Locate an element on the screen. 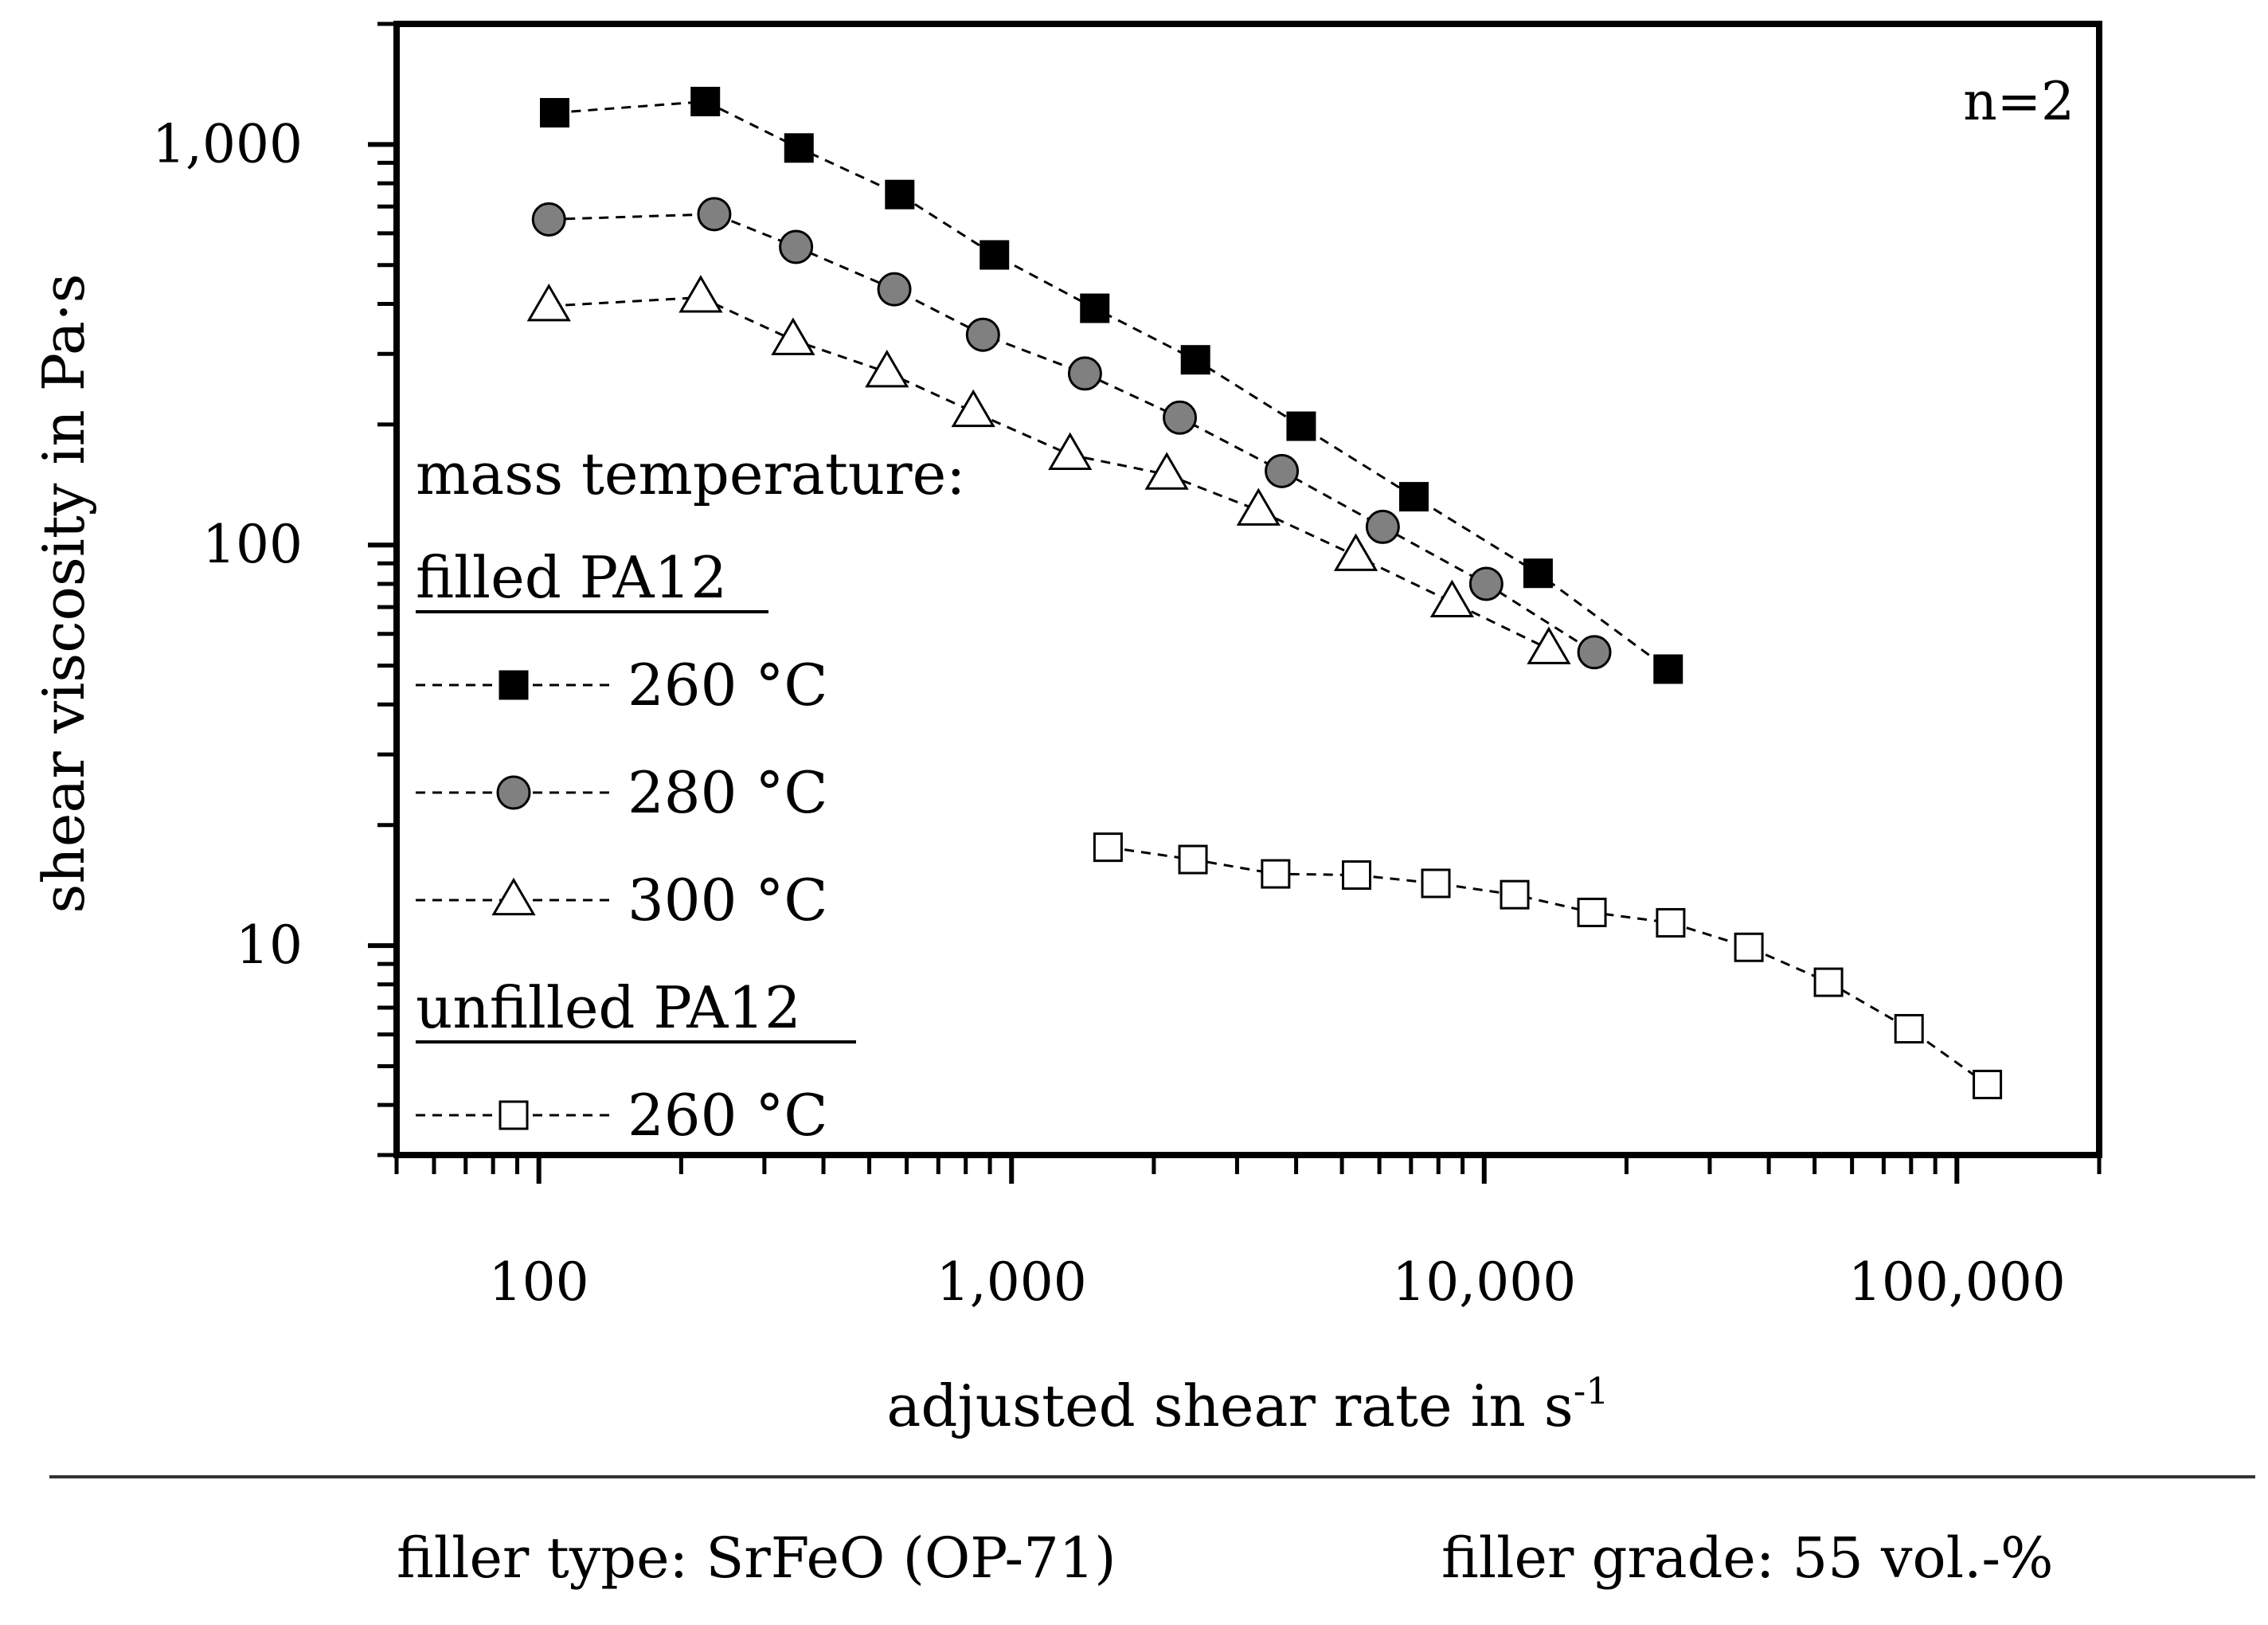 Image resolution: width=2268 pixels, height=1625 pixels. legend-title: mass temperature: is located at coordinates (690, 474).